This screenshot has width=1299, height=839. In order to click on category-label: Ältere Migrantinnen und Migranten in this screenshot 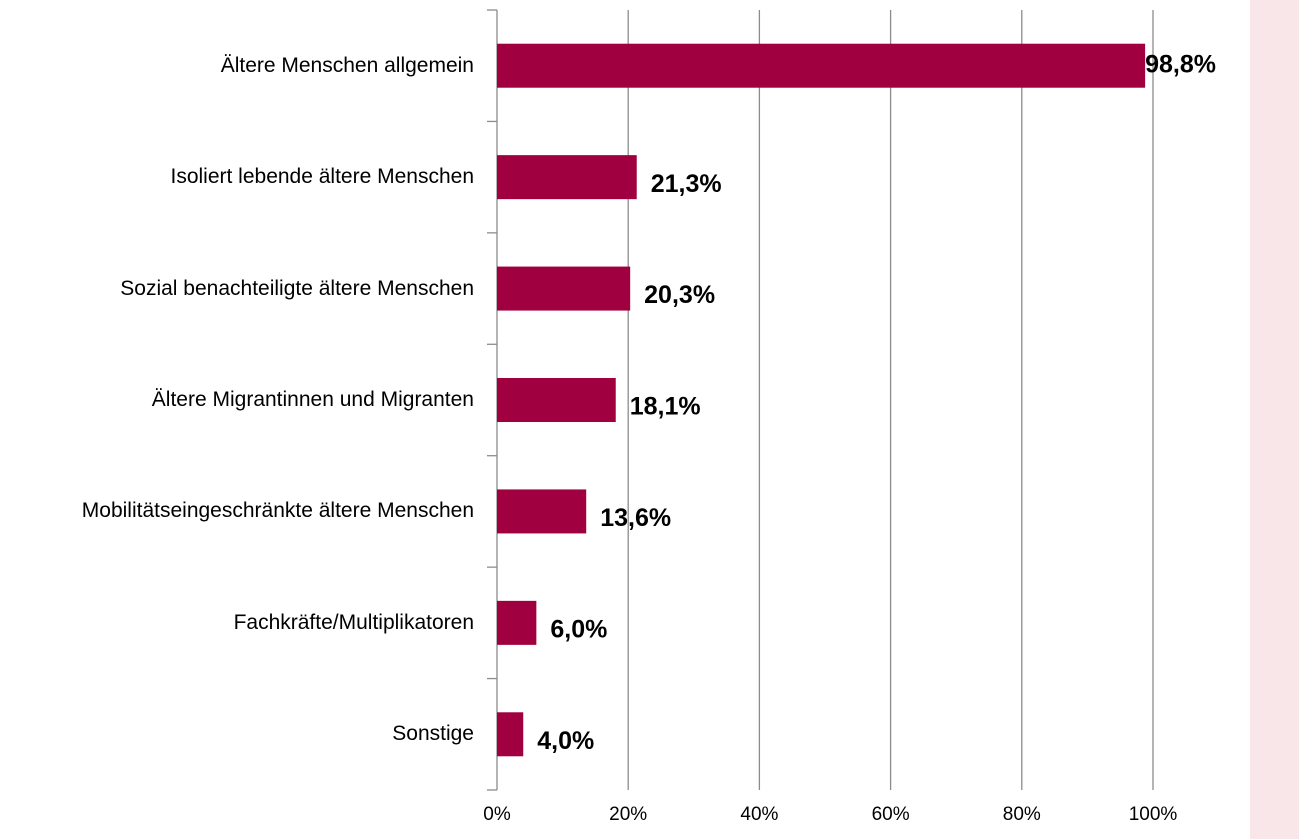, I will do `click(312, 399)`.